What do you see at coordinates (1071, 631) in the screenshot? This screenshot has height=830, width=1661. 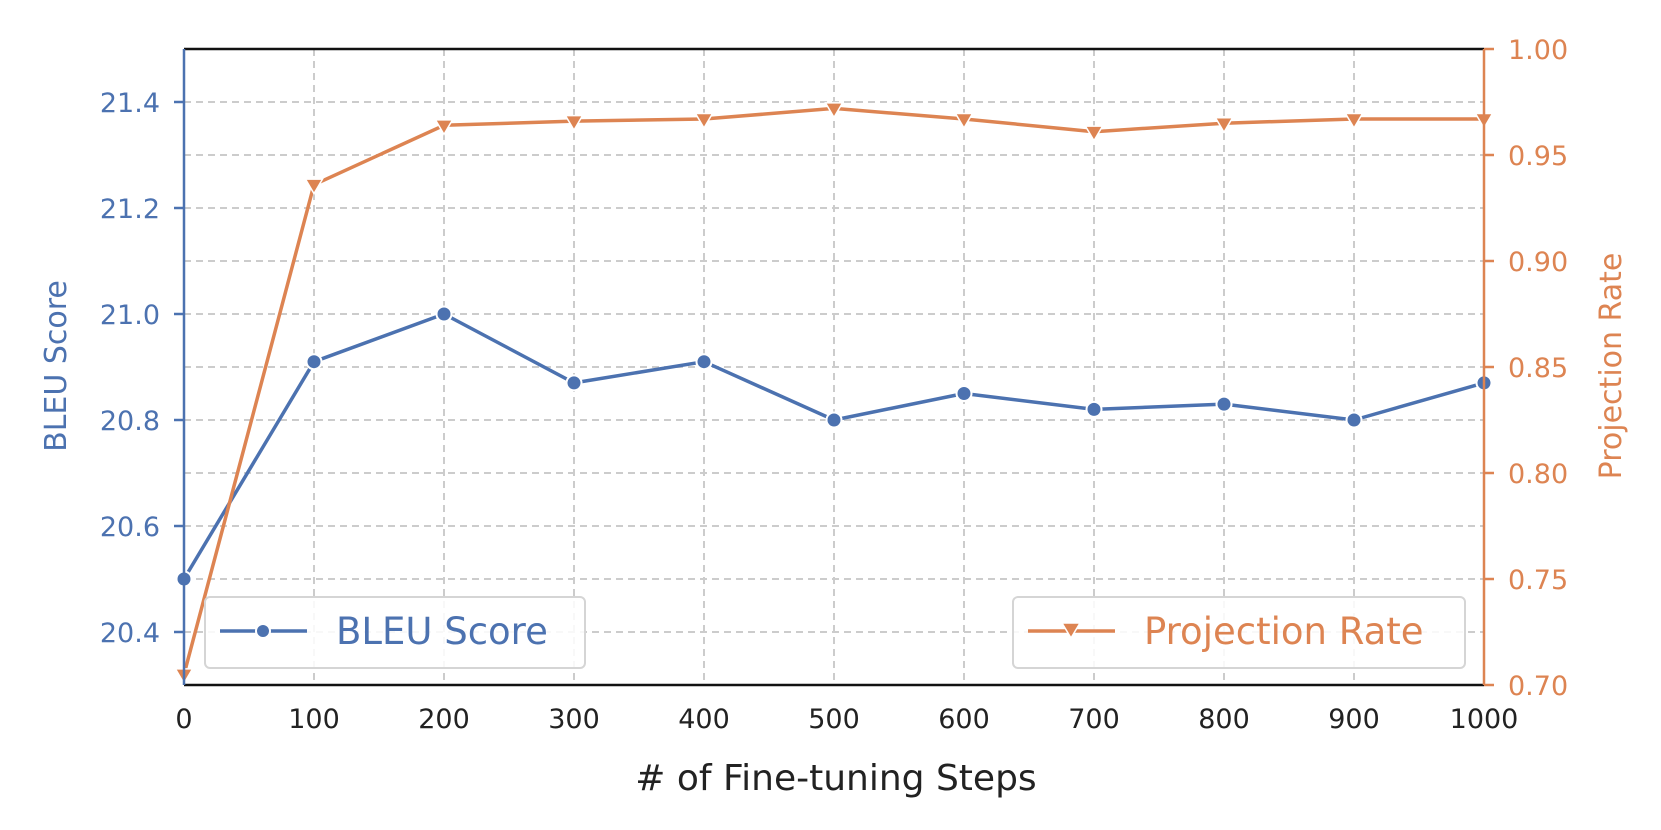 I see `legend-marker-triangle` at bounding box center [1071, 631].